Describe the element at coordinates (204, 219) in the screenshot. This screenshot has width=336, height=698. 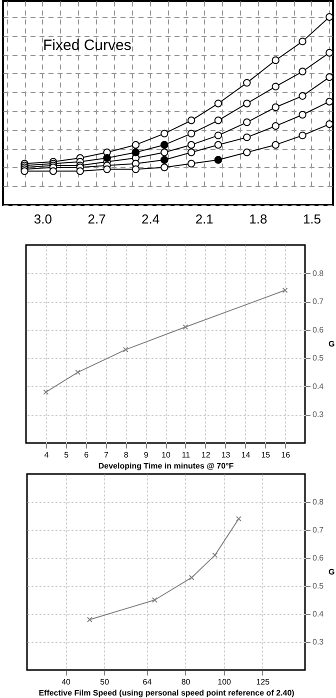
I see `x-tick-label: 2.1` at that location.